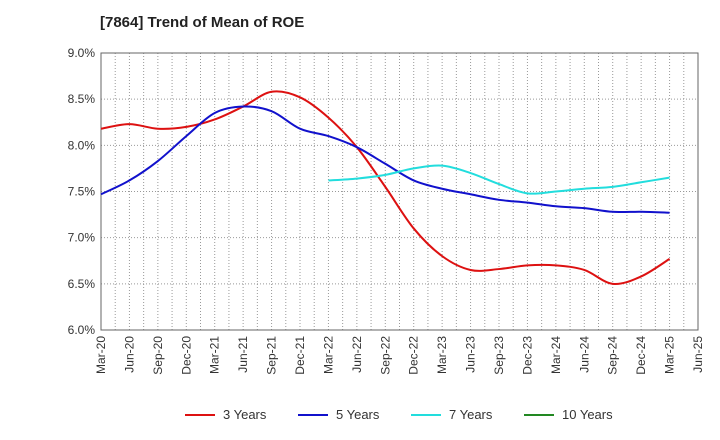 Image resolution: width=720 pixels, height=440 pixels. I want to click on x-tick-label: Dec-24, so click(641, 355).